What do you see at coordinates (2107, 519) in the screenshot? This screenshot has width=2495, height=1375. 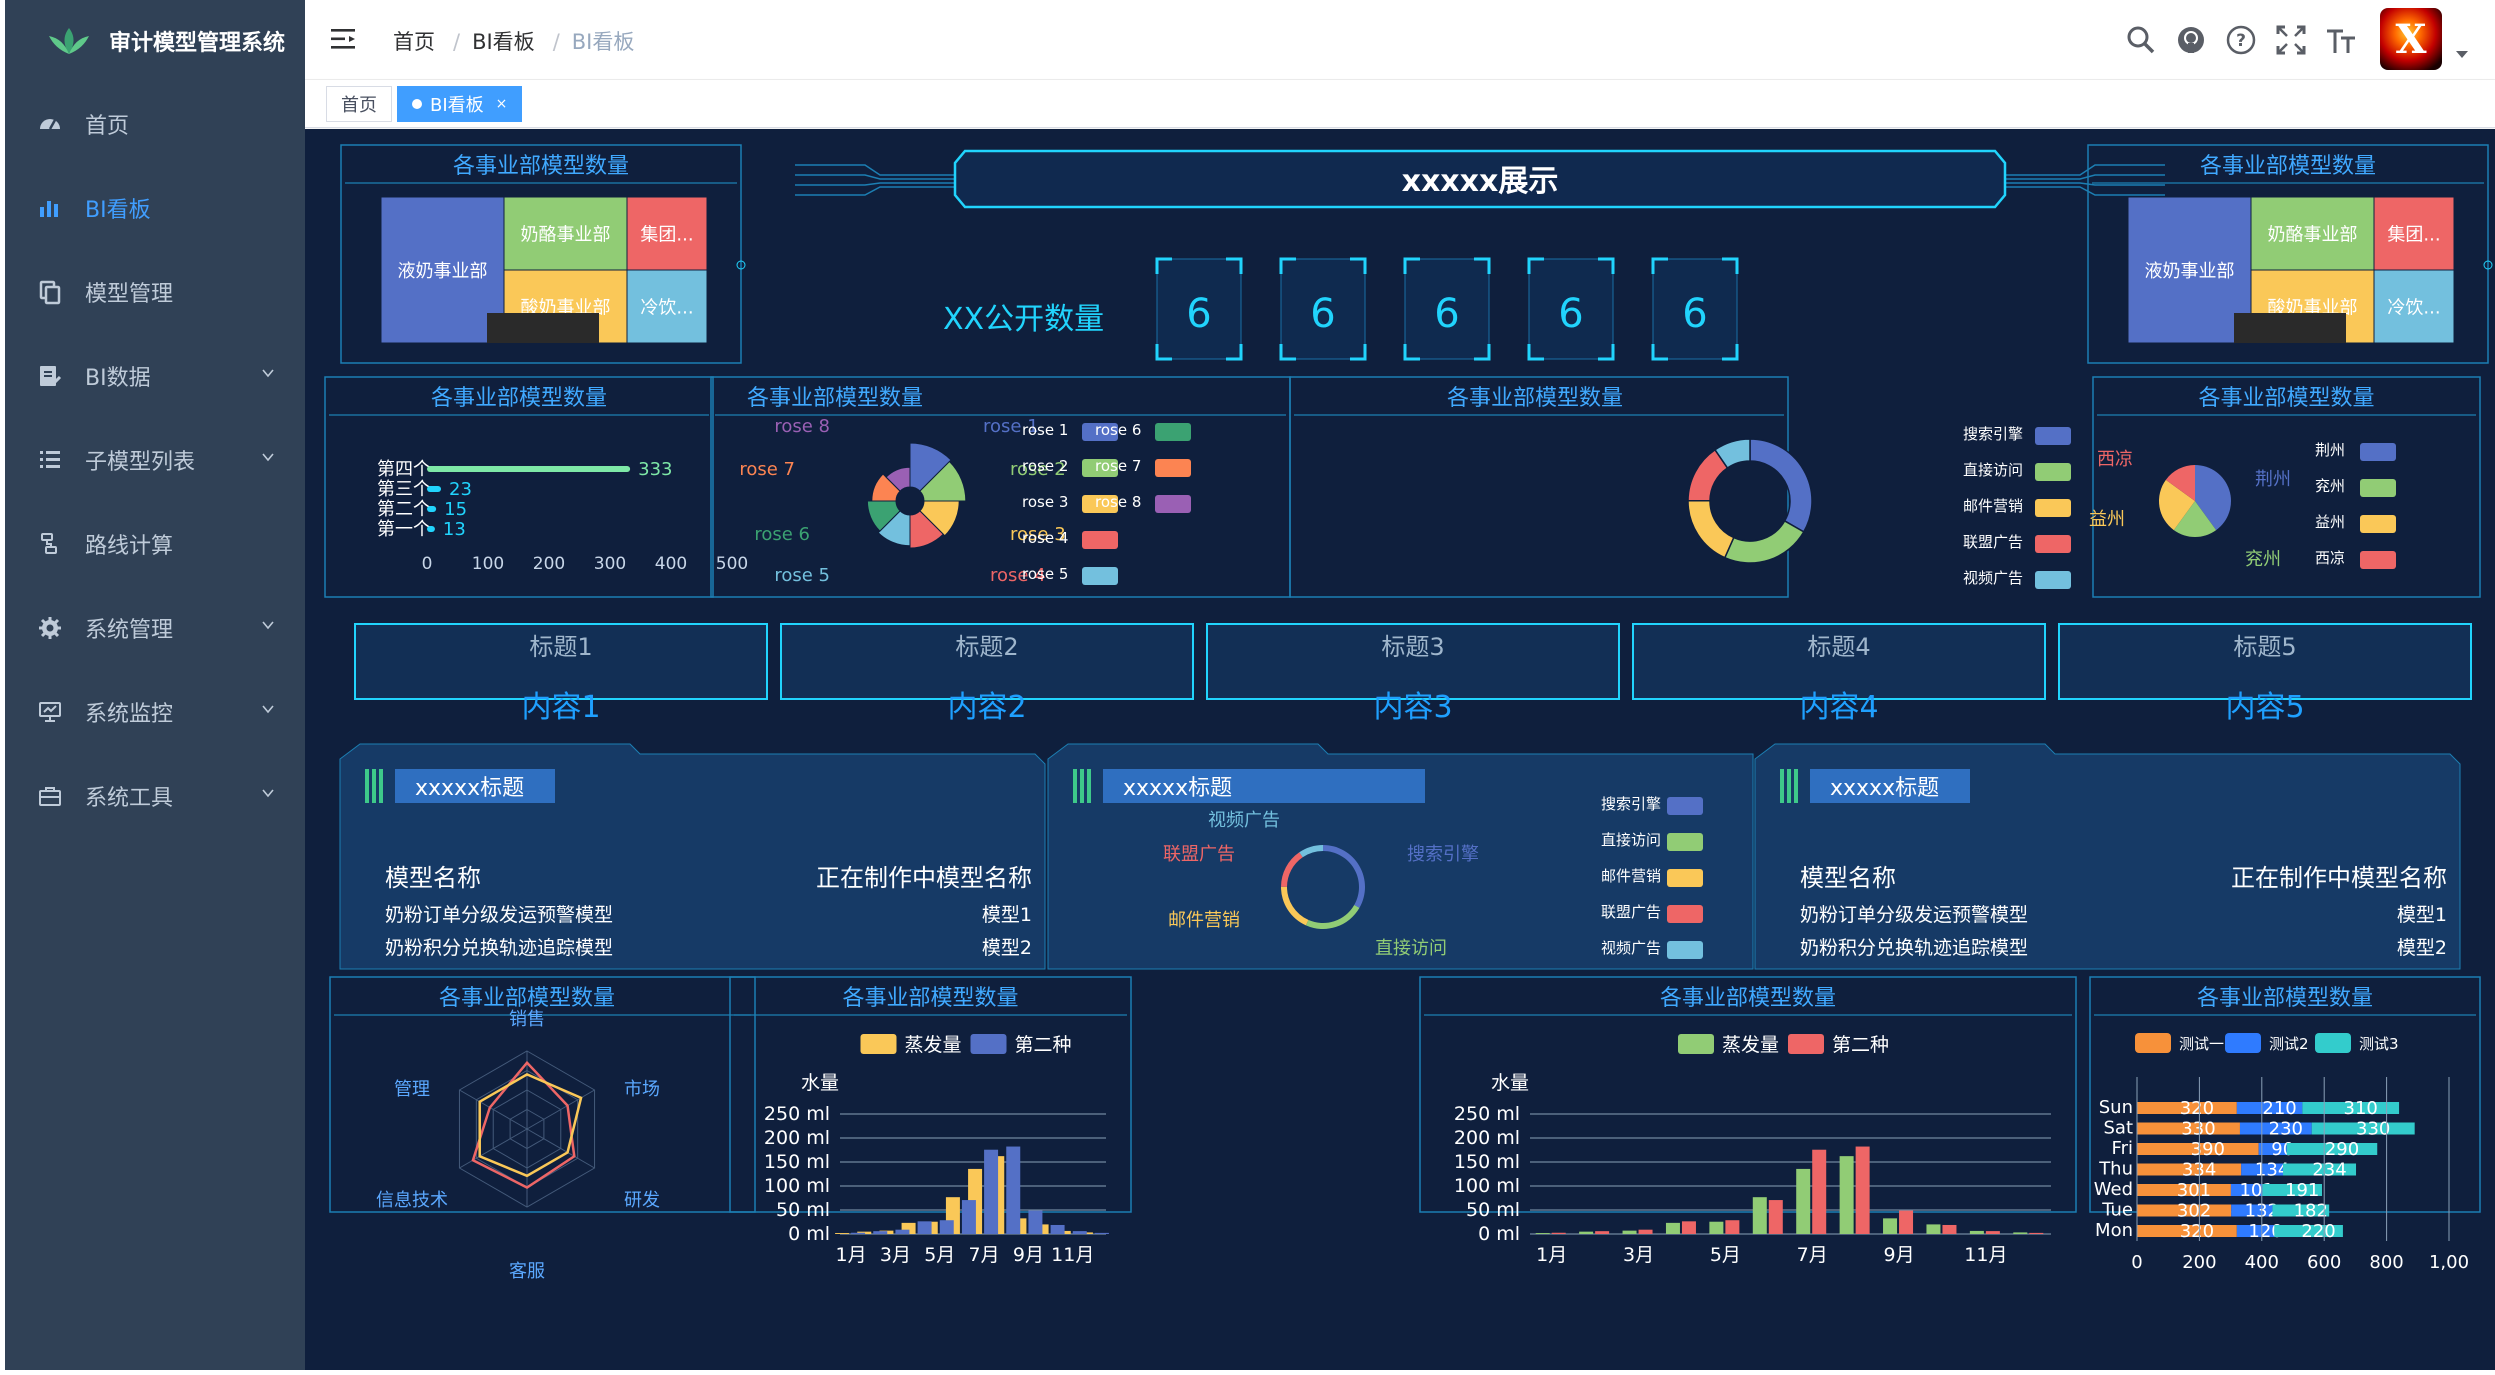 I see `pie-label: 益州` at bounding box center [2107, 519].